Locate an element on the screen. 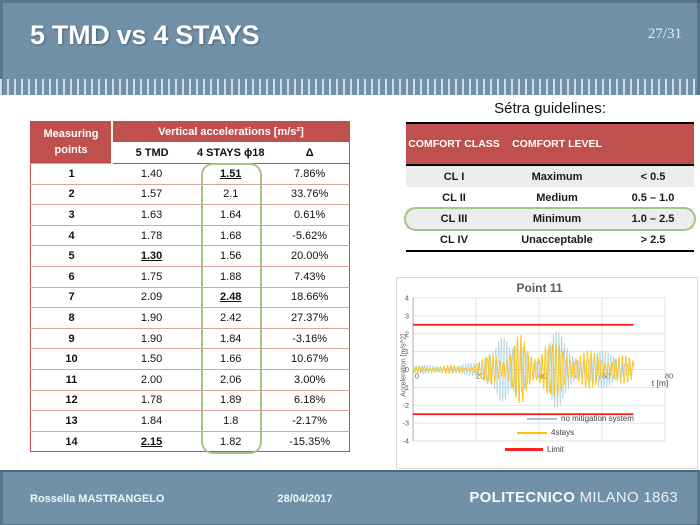 Image resolution: width=700 pixels, height=525 pixels. legend-label: no mitigation system is located at coordinates (597, 418).